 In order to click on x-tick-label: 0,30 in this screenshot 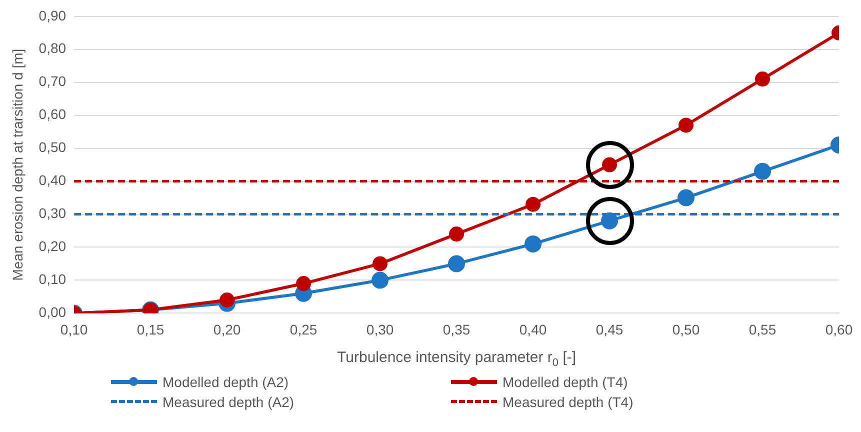, I will do `click(380, 329)`.